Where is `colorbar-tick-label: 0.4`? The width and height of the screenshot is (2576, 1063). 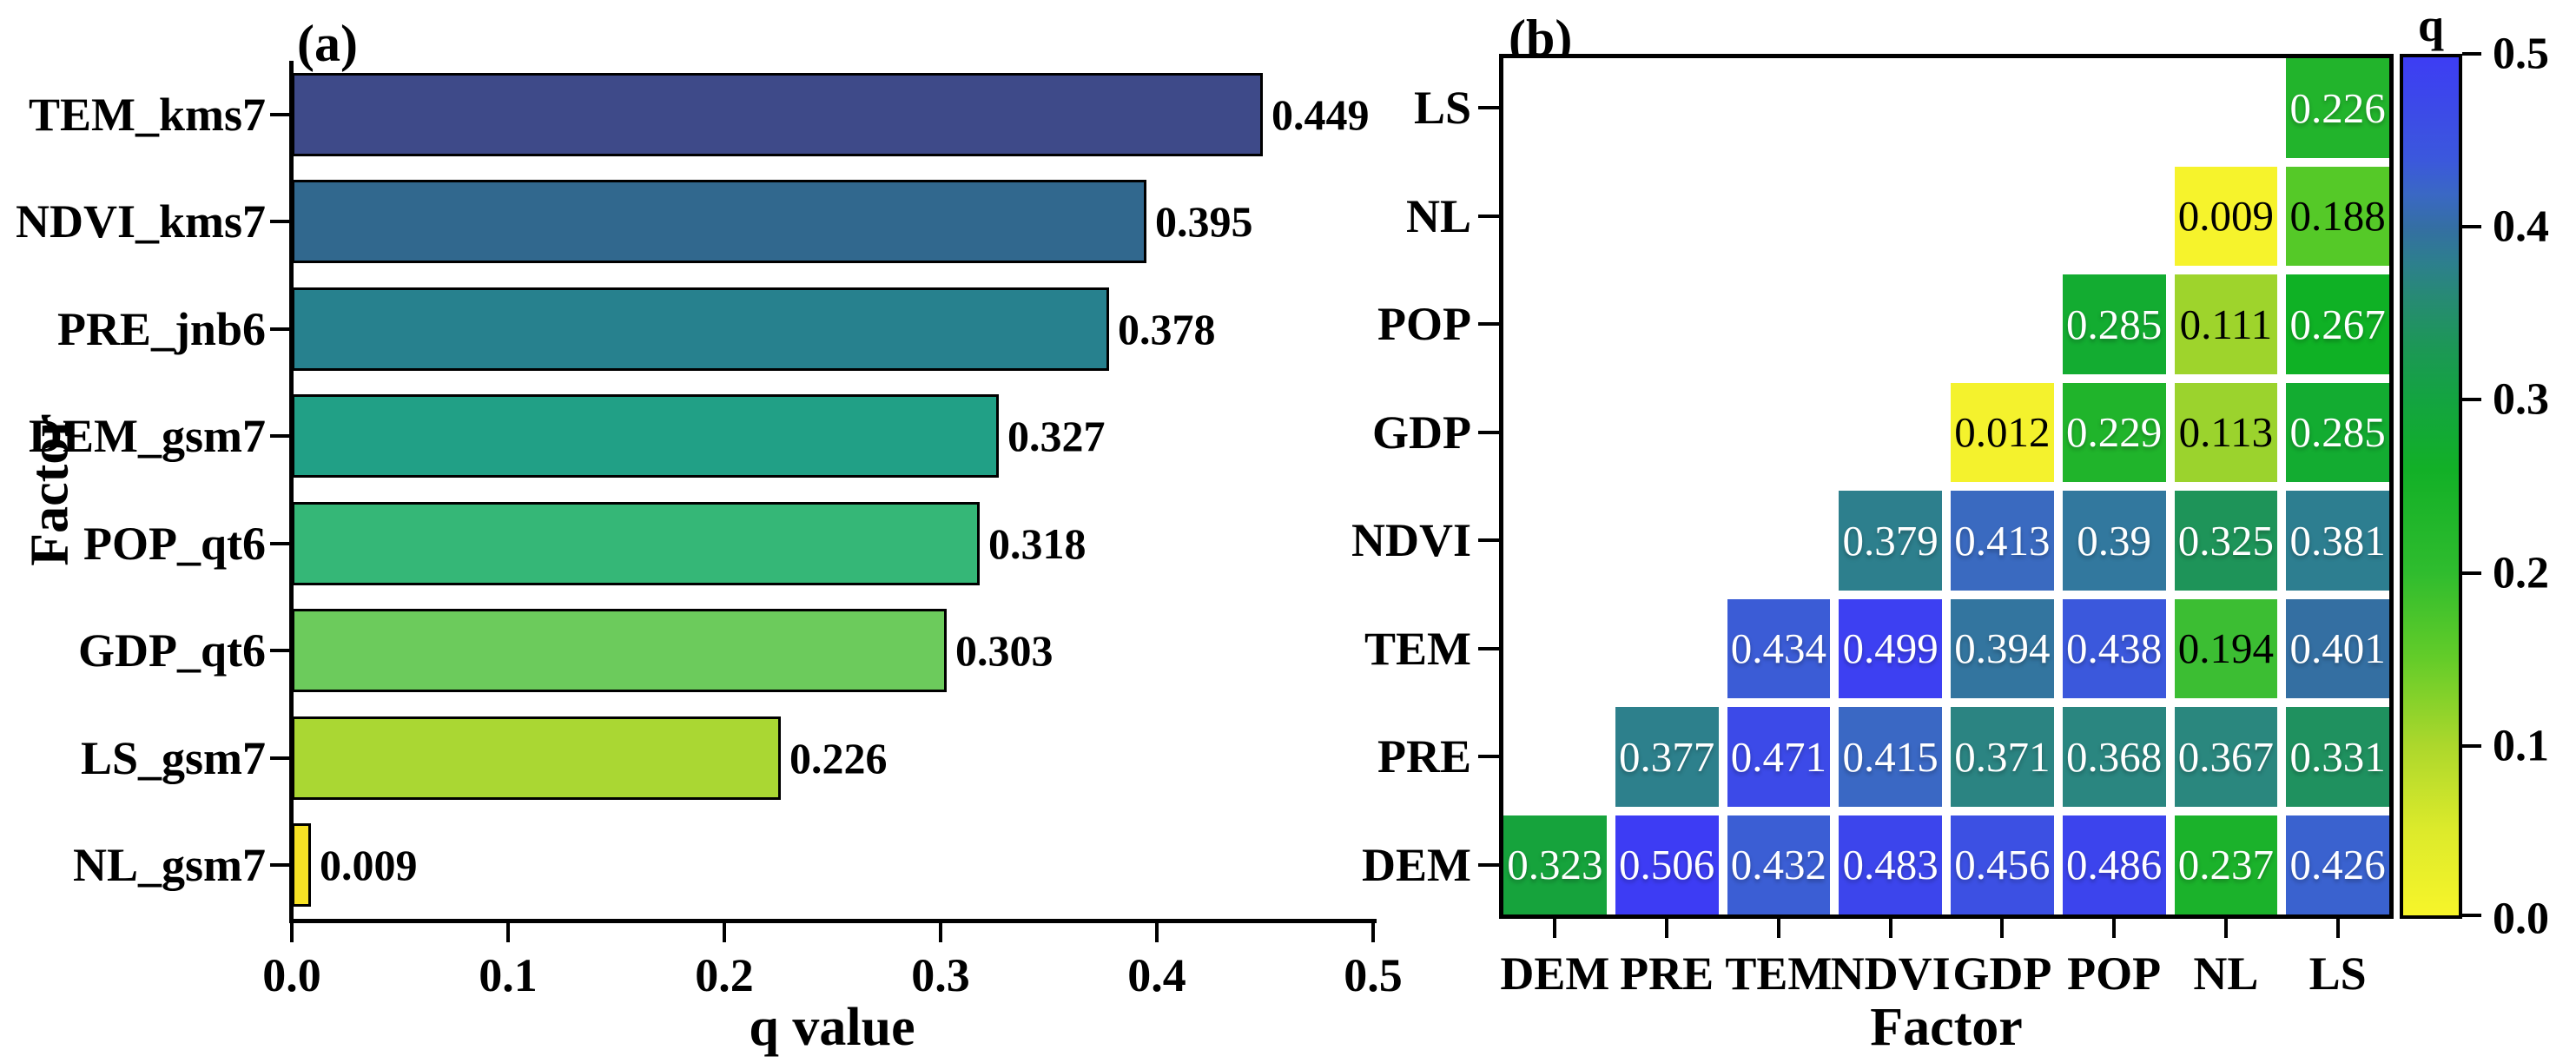
colorbar-tick-label: 0.4 is located at coordinates (2521, 227).